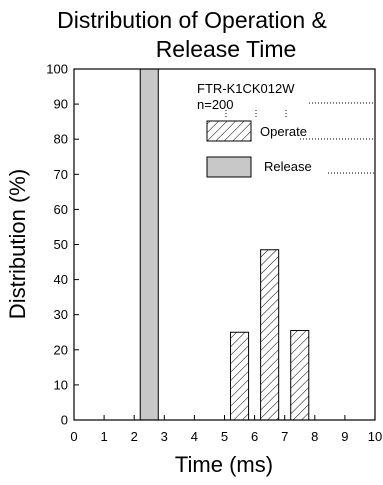 This screenshot has width=383, height=485. Describe the element at coordinates (259, 149) in the screenshot. I see `legend: Operate Release` at that location.